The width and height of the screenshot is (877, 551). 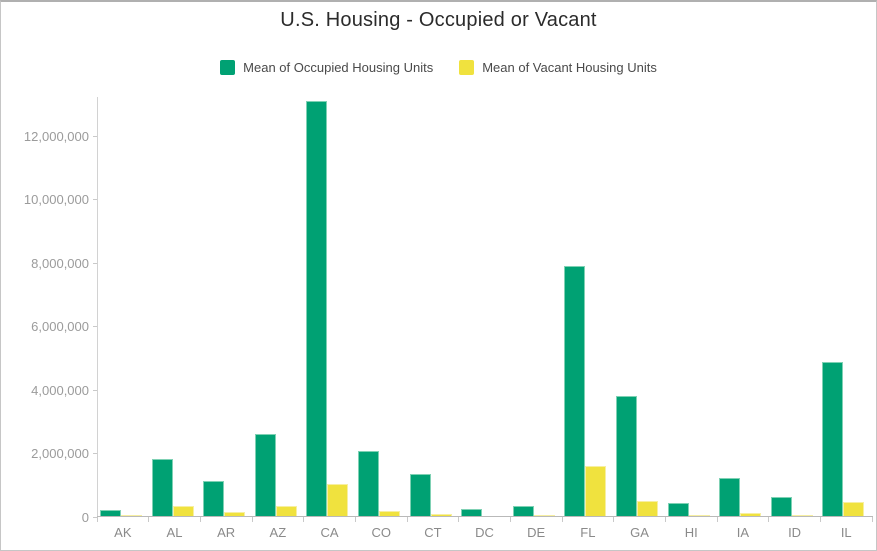 What do you see at coordinates (523, 511) in the screenshot?
I see `bar-de-occupied` at bounding box center [523, 511].